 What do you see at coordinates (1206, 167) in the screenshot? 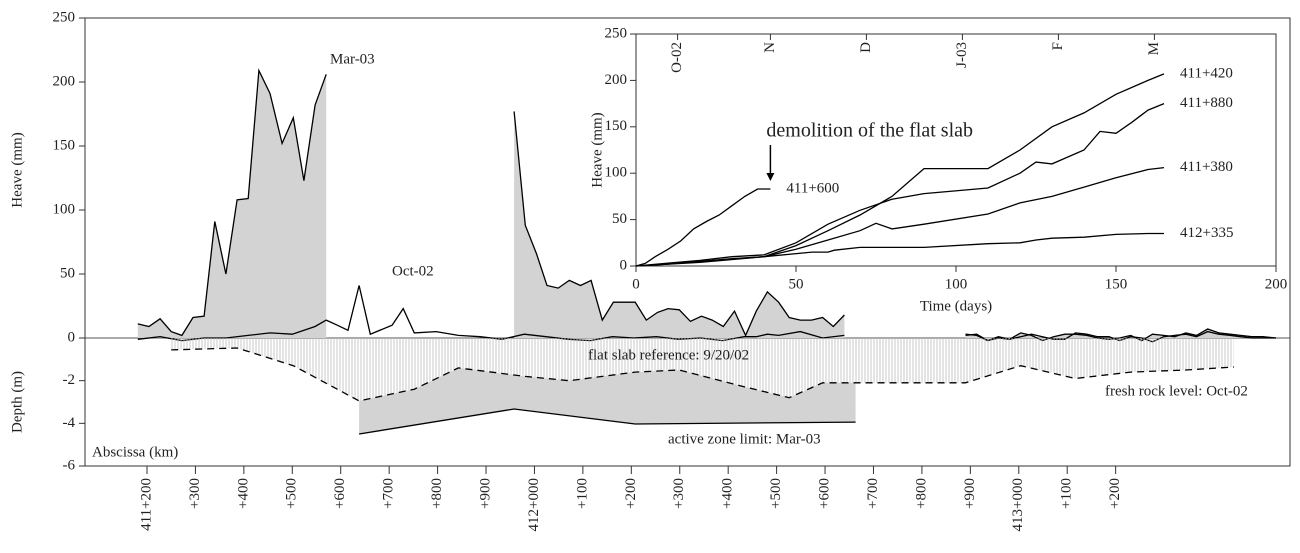
I see `series-label: 411+380` at bounding box center [1206, 167].